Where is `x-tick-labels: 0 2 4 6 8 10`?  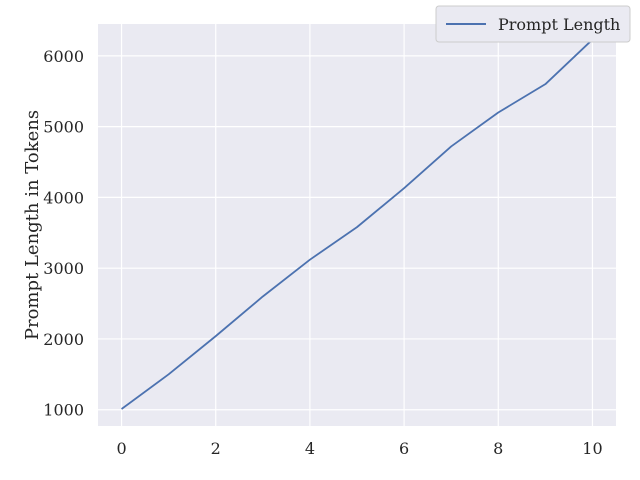 x-tick-labels: 0 2 4 6 8 10 is located at coordinates (359, 448).